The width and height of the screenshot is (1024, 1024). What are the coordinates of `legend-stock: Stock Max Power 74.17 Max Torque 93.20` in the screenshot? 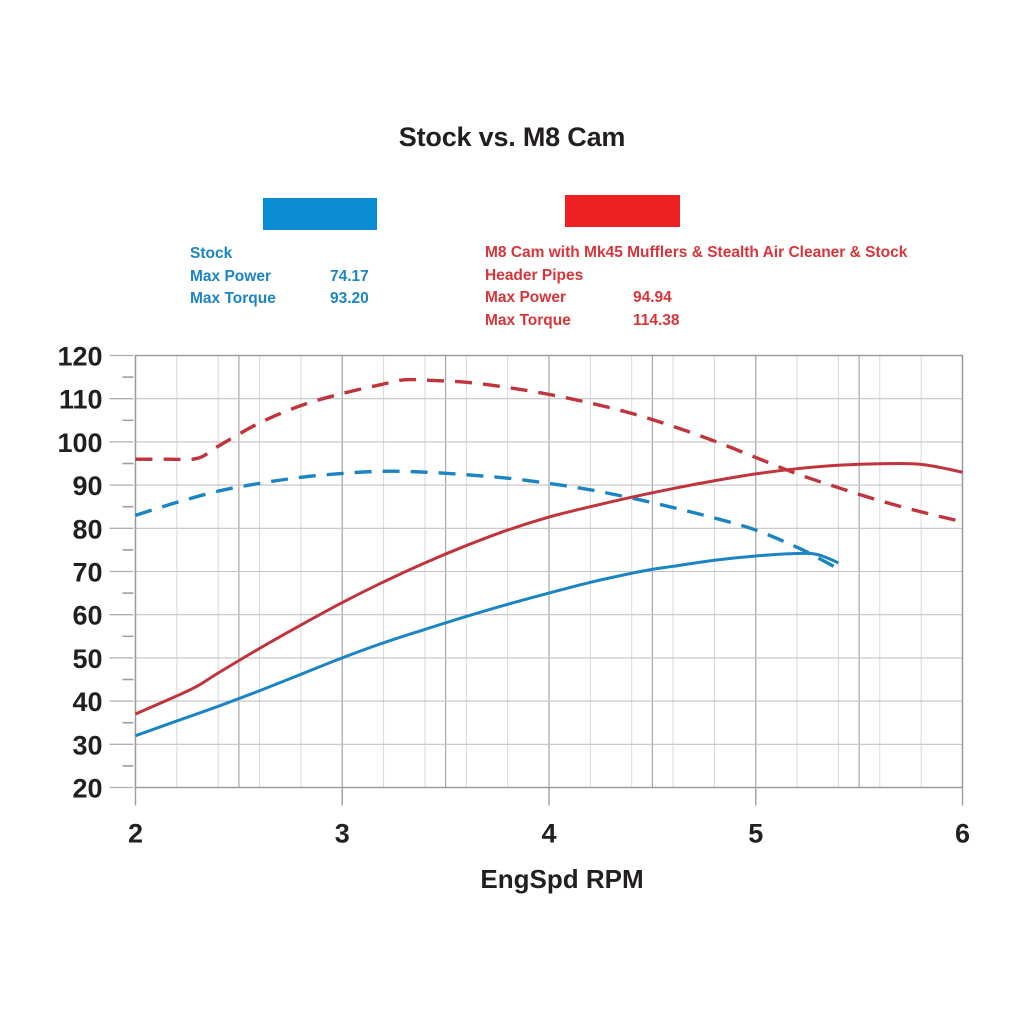 It's located at (320, 254).